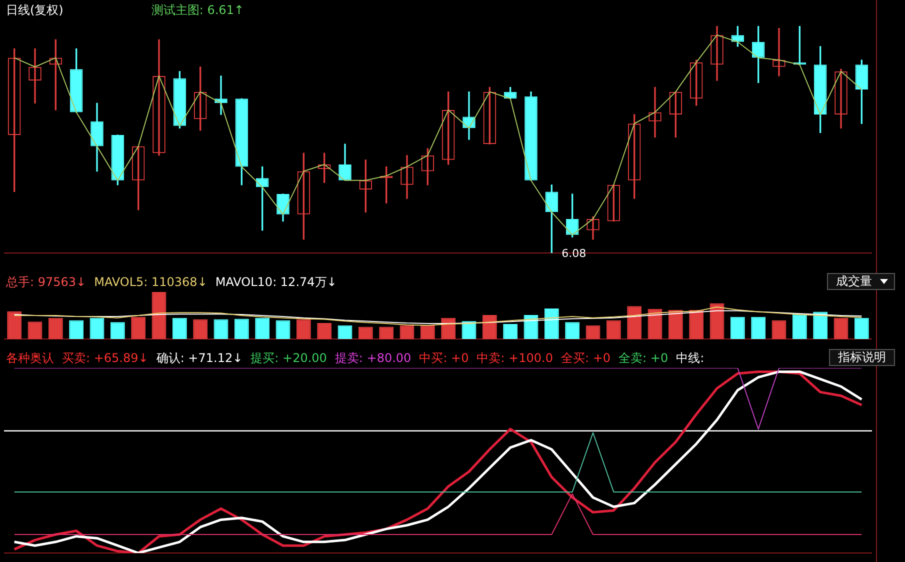 The width and height of the screenshot is (905, 562). I want to click on text: 总手: 97563↓, so click(46, 282).